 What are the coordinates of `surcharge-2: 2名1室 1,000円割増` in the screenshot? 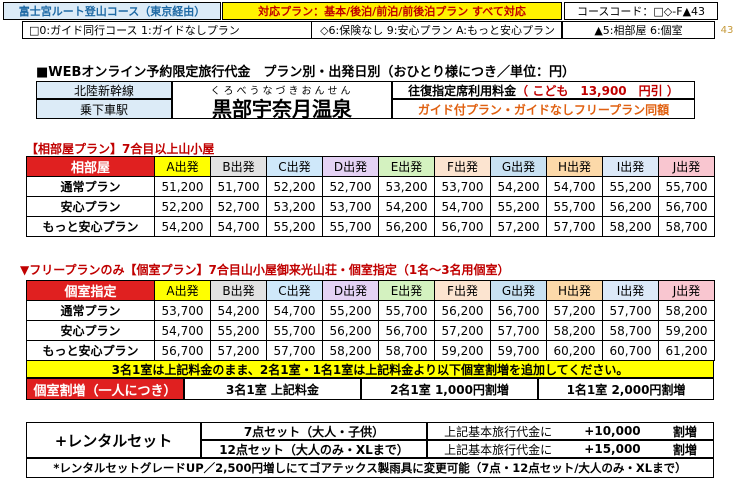 It's located at (449, 389).